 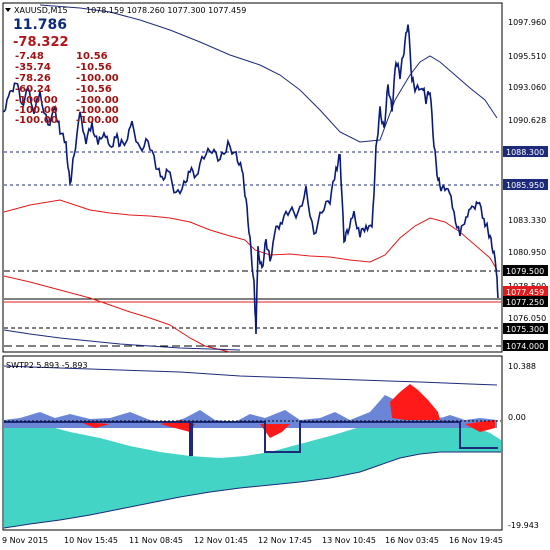 I want to click on ma-dark-lower-line, so click(x=122, y=340).